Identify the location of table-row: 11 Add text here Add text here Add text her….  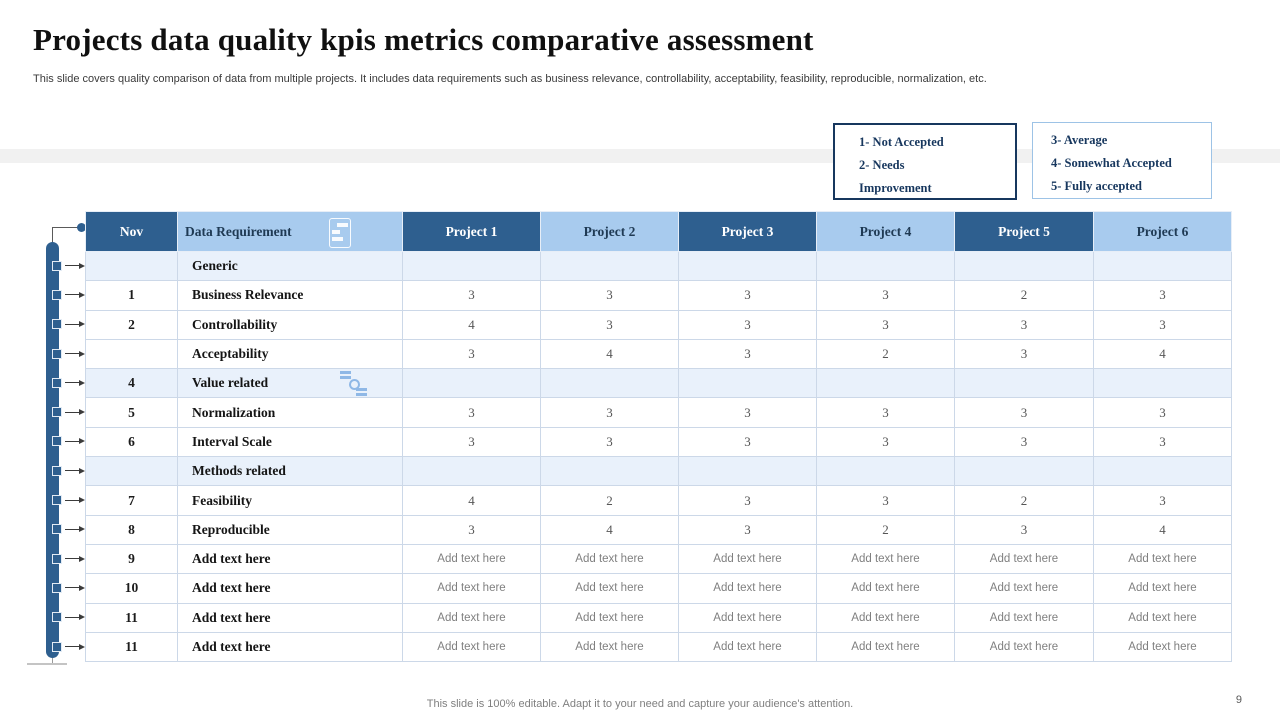
(658, 647).